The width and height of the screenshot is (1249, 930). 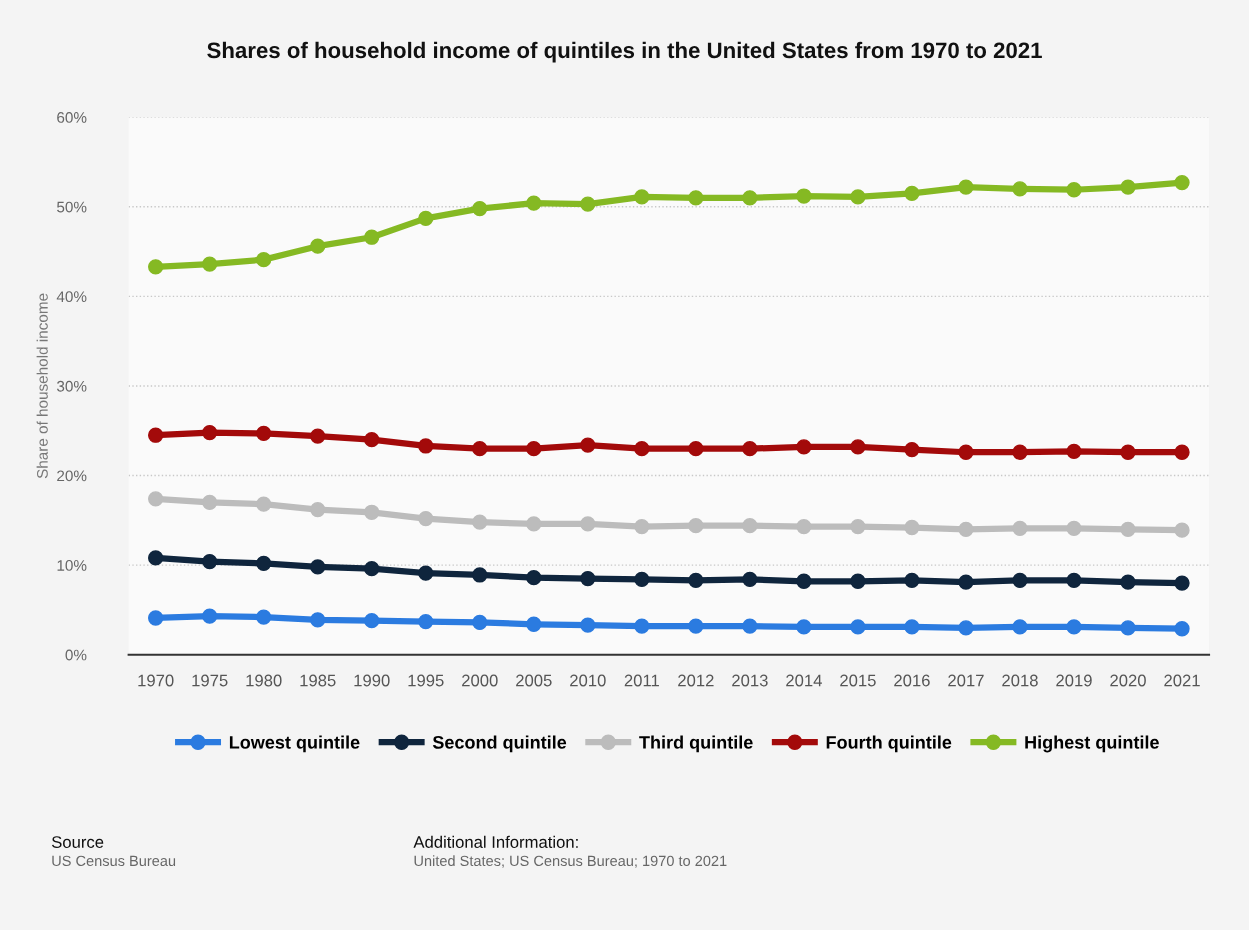 I want to click on legend-label: Second quintile, so click(x=499, y=744).